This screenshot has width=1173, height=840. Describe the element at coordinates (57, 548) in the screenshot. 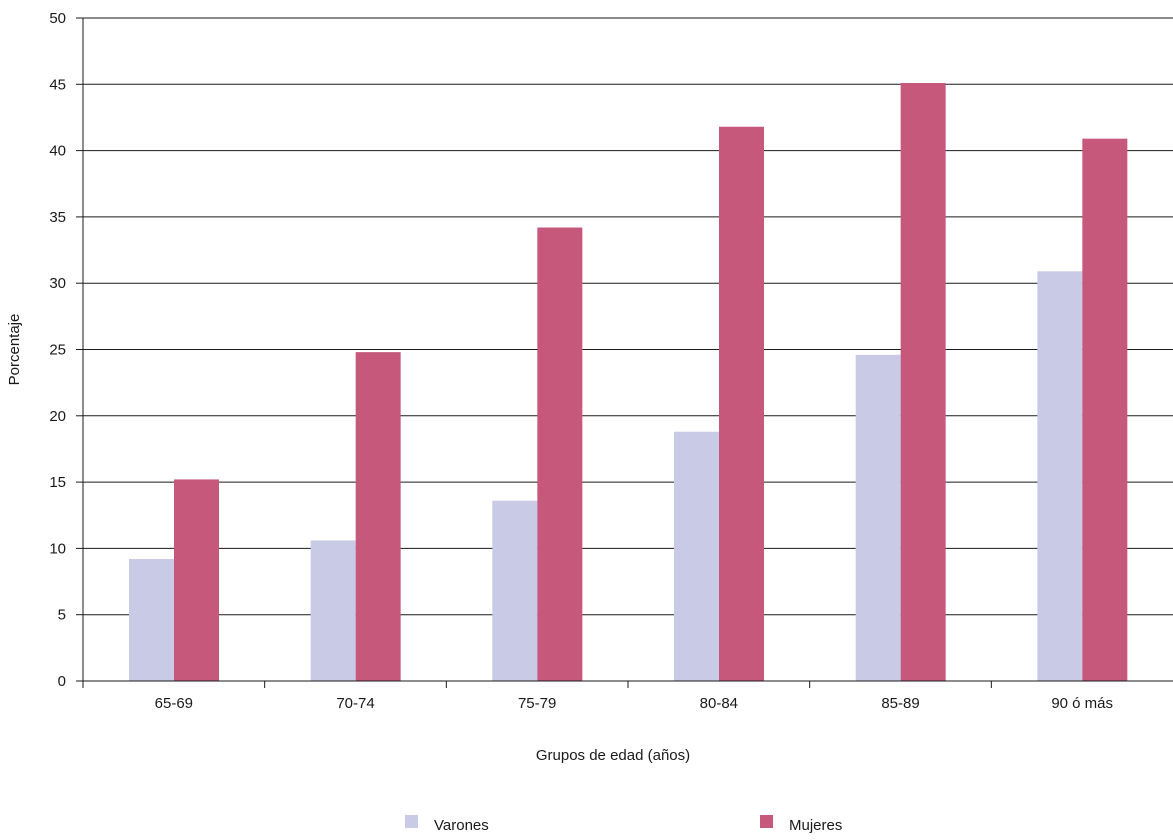

I see `y-tick-label: 10` at that location.